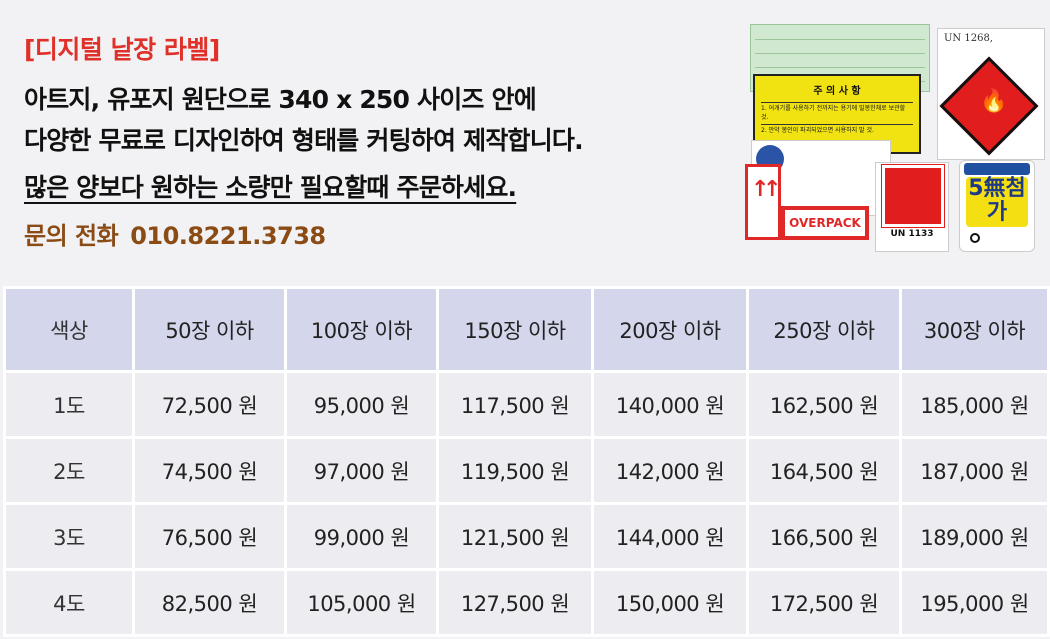 This screenshot has width=1050, height=639. I want to click on un1133-text: UN 1133, so click(912, 234).